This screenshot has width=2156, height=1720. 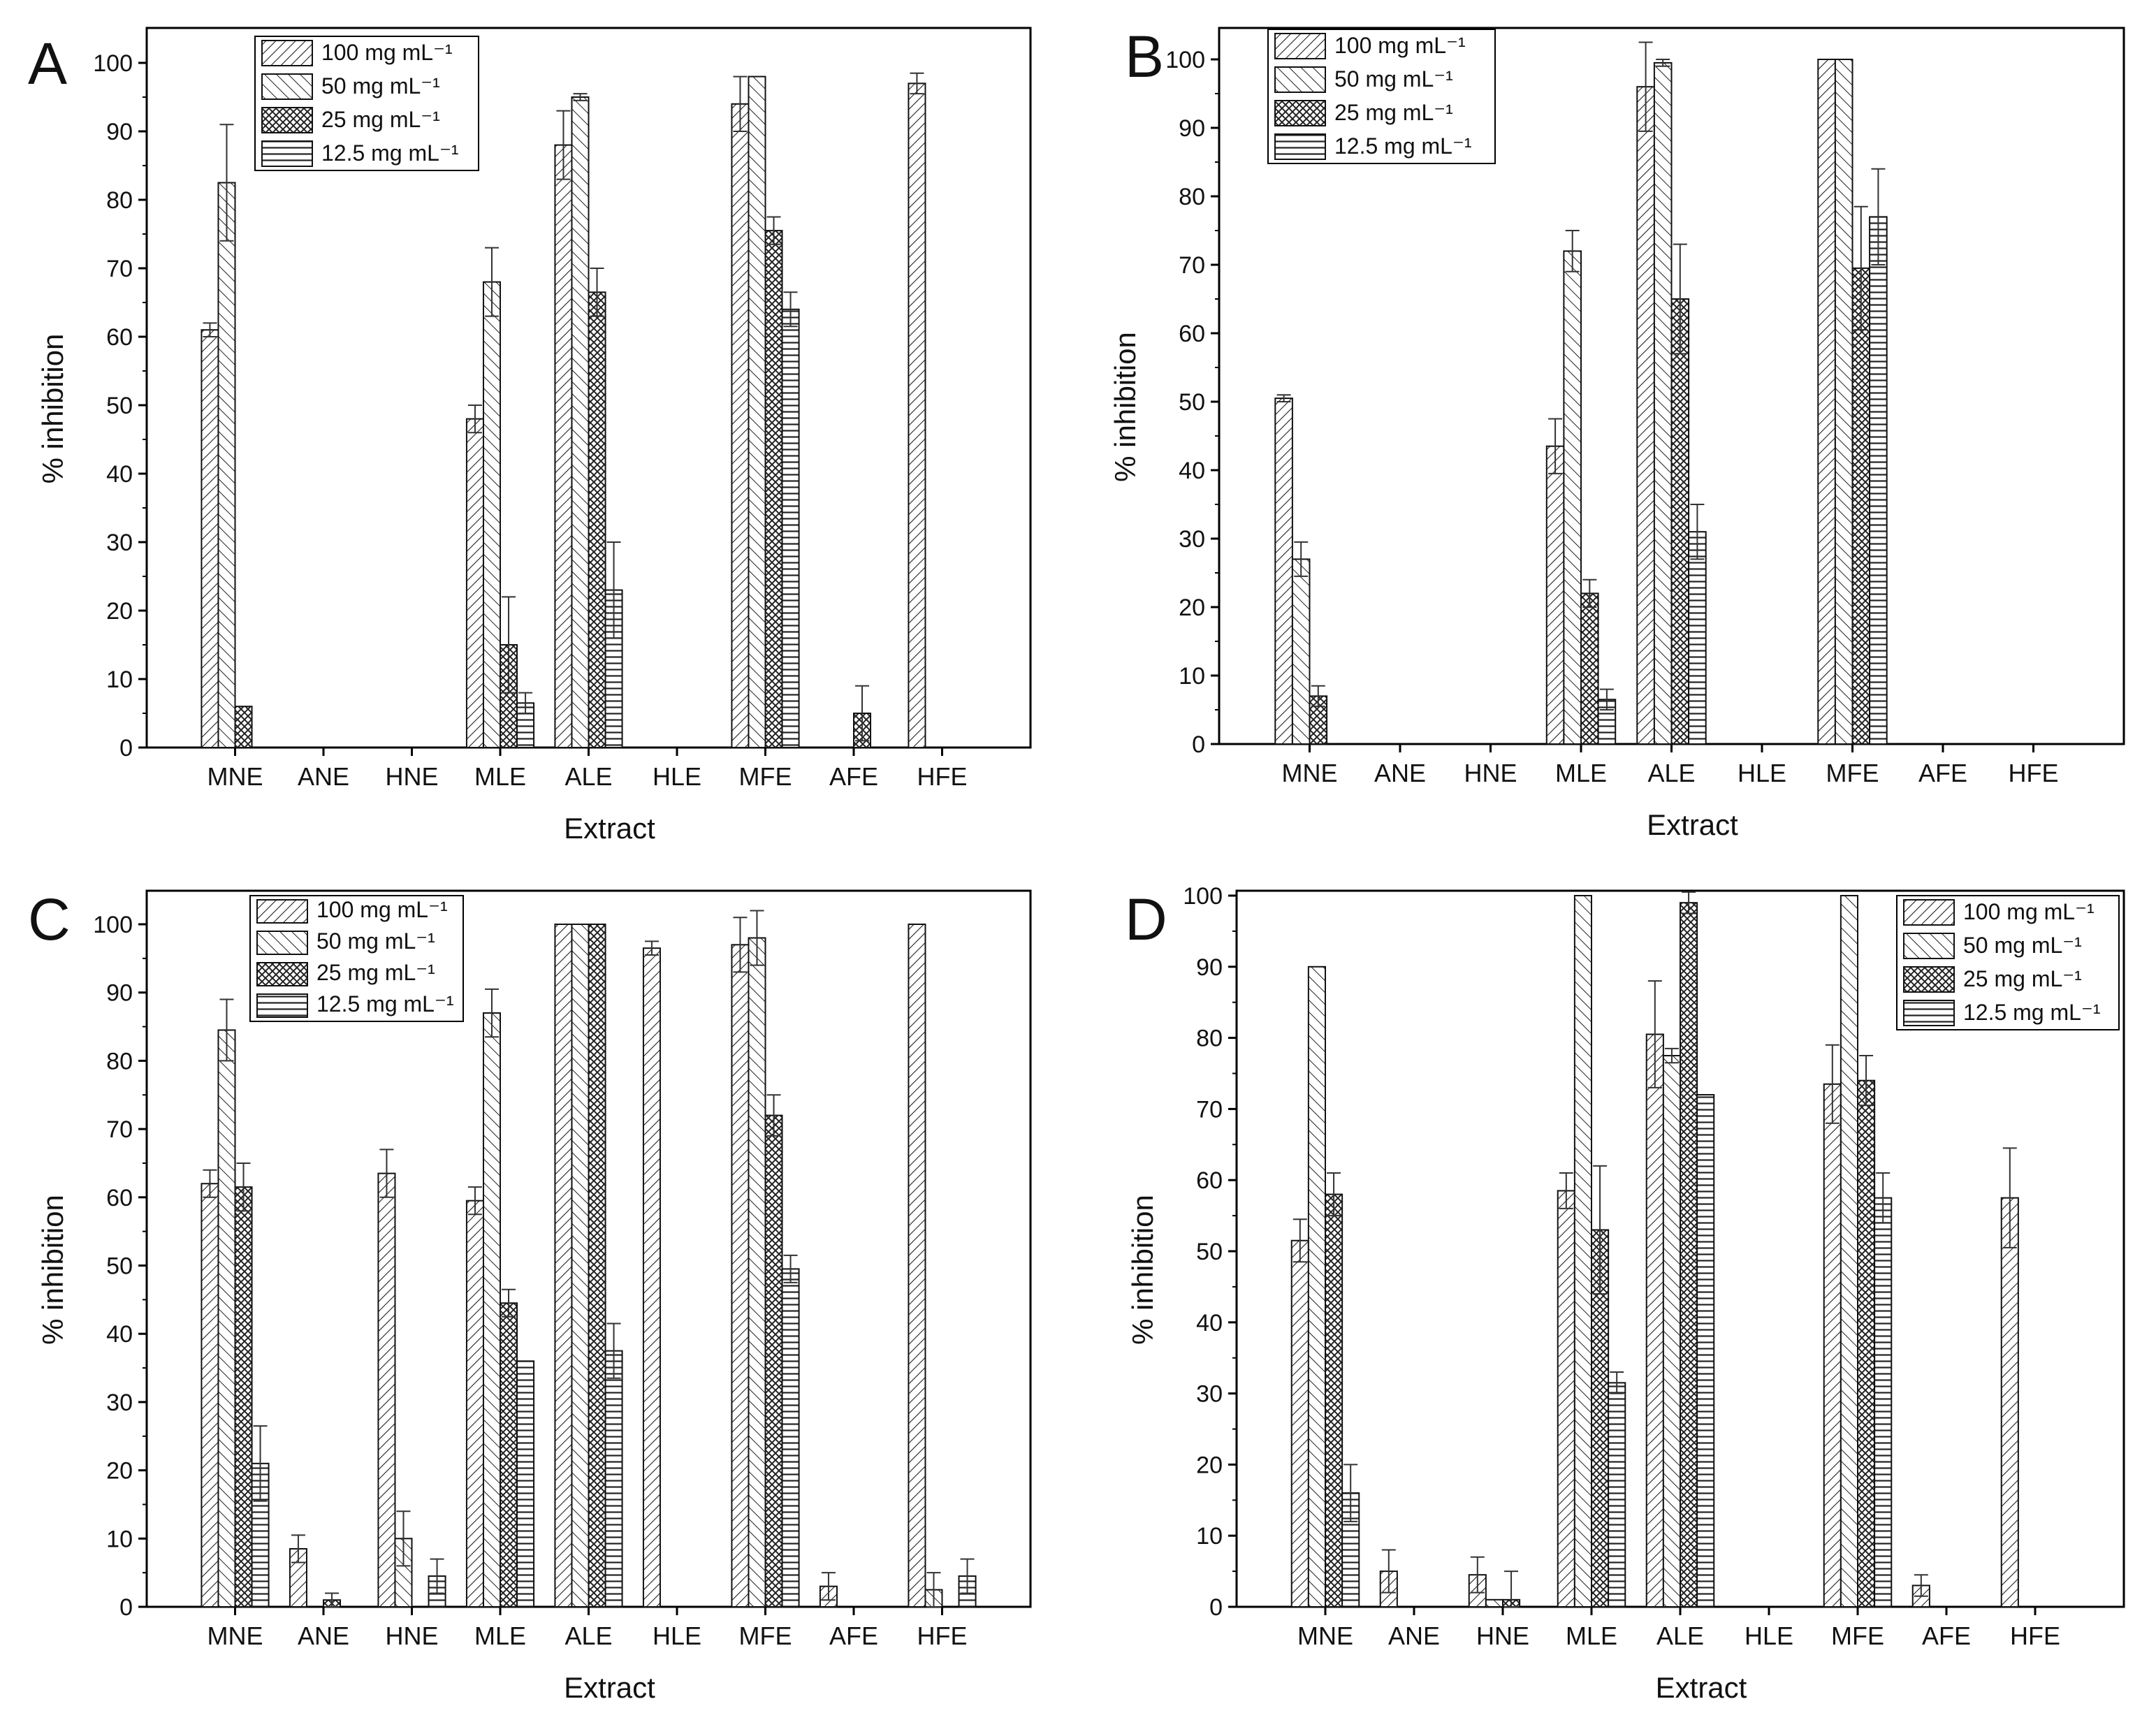 I want to click on bar-c-mfe-s2, so click(x=773, y=1361).